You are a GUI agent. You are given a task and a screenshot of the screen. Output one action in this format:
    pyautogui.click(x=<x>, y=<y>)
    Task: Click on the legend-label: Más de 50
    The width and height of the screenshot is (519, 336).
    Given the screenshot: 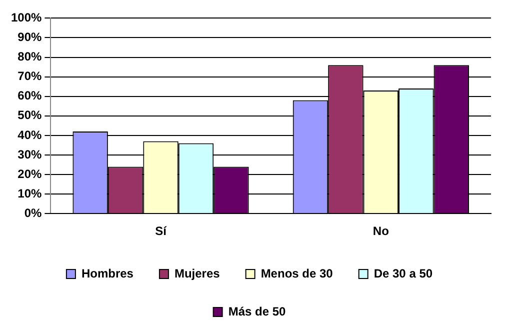 What is the action you would take?
    pyautogui.click(x=257, y=311)
    